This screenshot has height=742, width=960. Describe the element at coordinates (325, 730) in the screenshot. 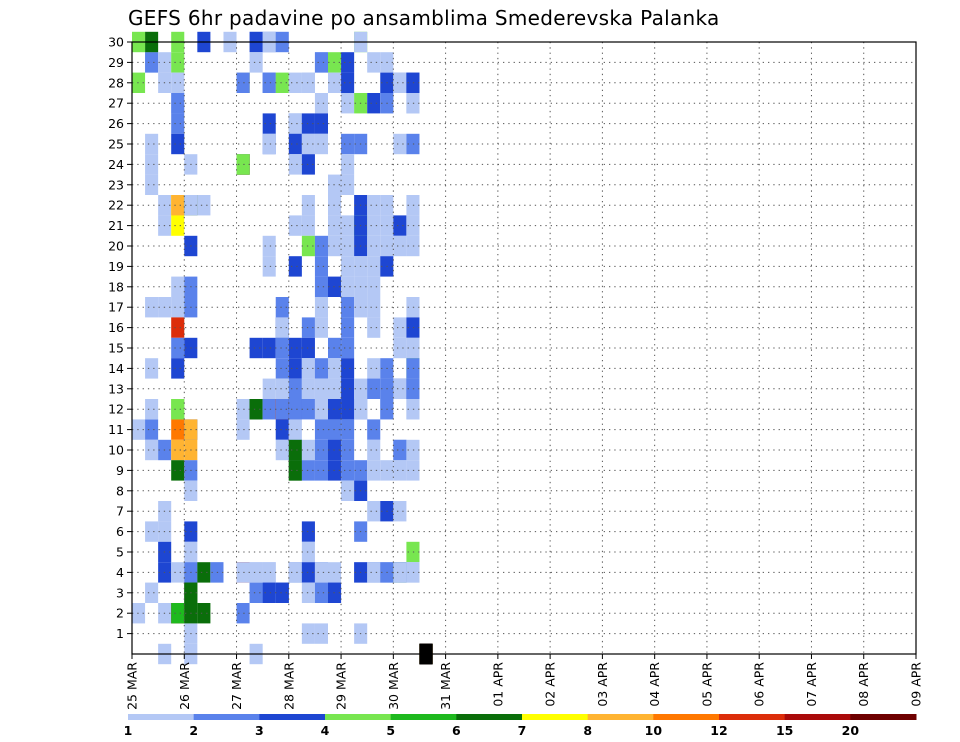

I see `legend-label: 4` at that location.